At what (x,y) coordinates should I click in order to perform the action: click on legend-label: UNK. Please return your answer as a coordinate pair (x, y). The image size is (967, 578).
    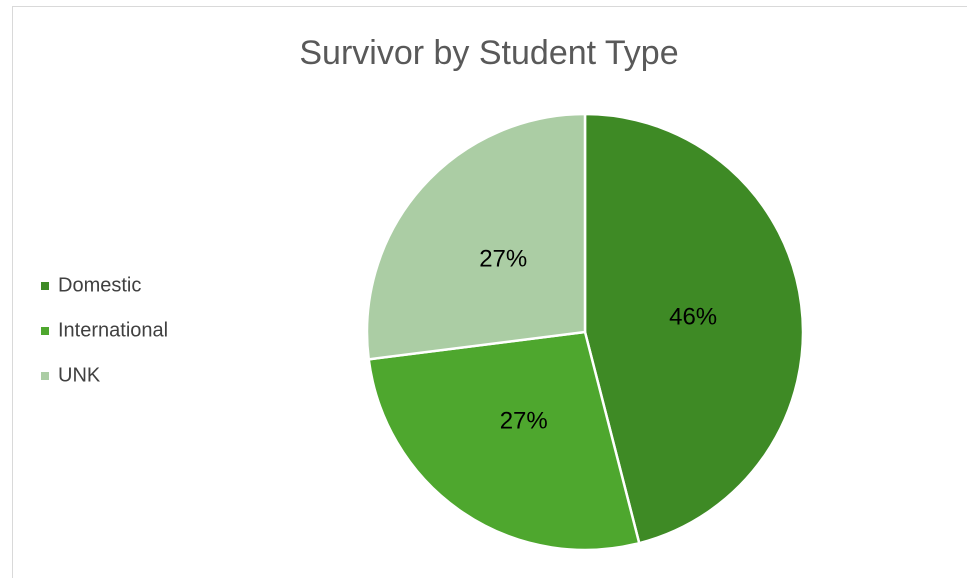
    Looking at the image, I should click on (79, 375).